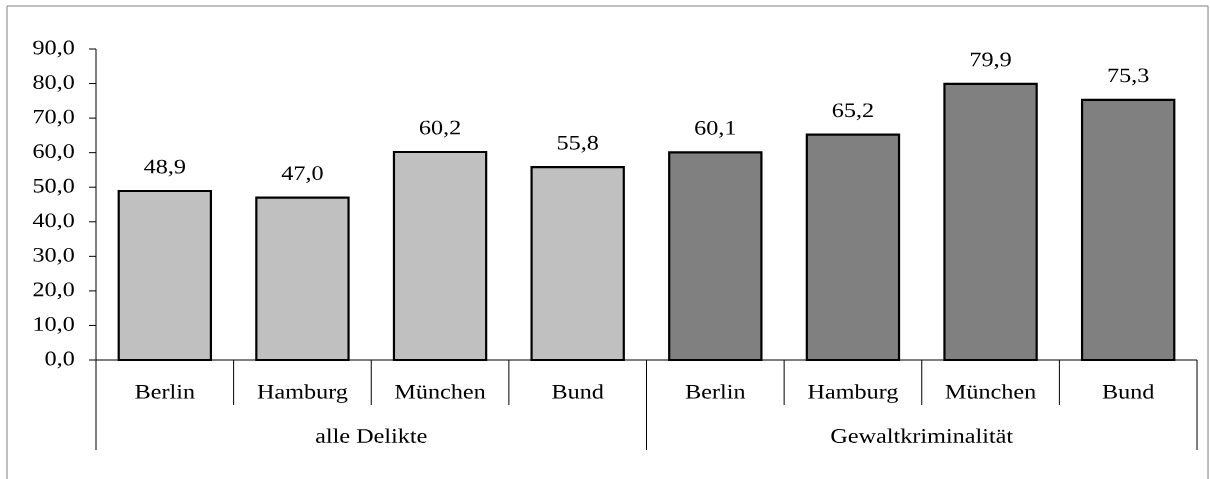 Image resolution: width=1210 pixels, height=479 pixels. Describe the element at coordinates (54, 325) in the screenshot. I see `y-tick-label: 10,0` at that location.